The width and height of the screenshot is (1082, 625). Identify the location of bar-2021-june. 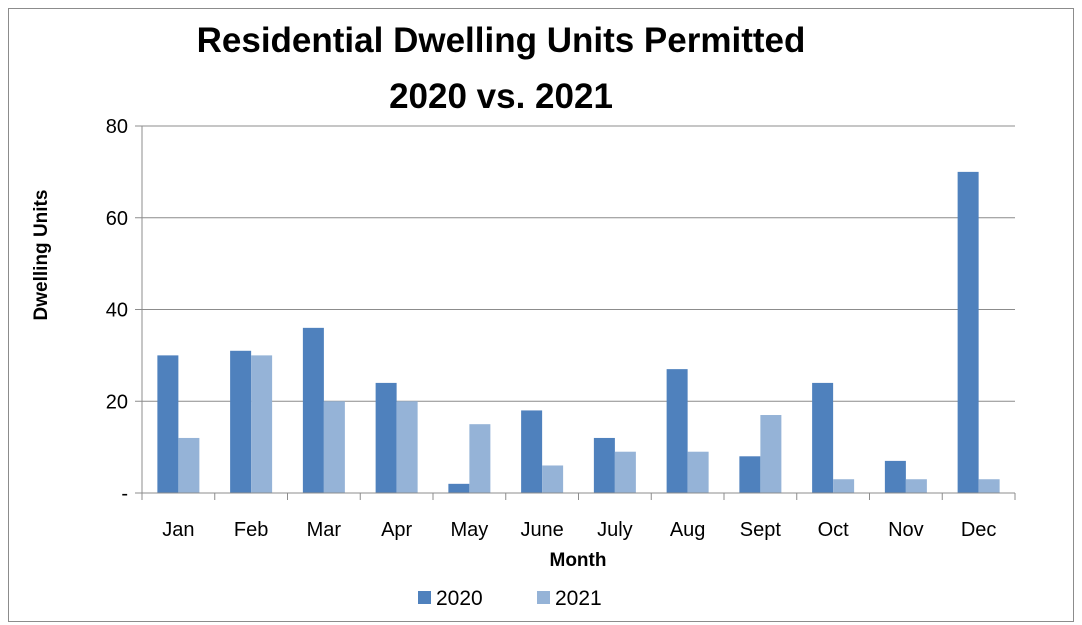
(553, 479).